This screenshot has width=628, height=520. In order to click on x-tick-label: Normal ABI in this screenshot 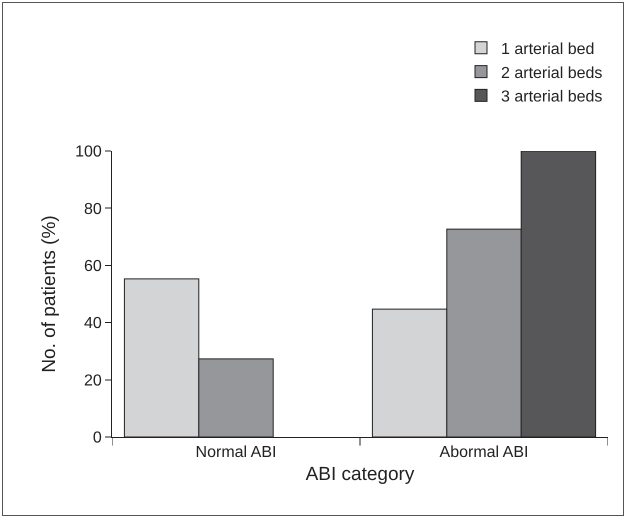, I will do `click(236, 453)`.